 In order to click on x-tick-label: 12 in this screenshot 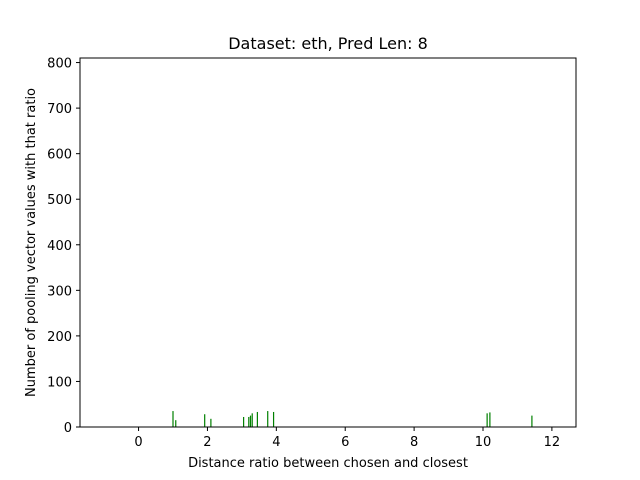, I will do `click(552, 442)`.